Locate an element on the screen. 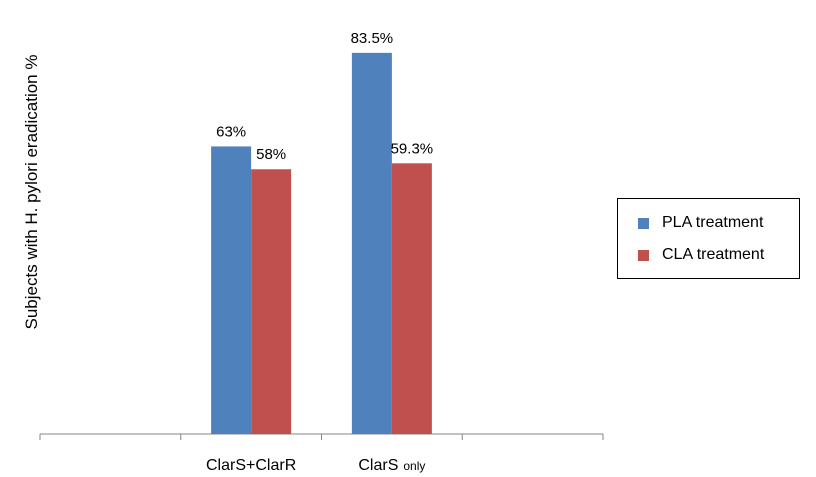 Image resolution: width=816 pixels, height=477 pixels. y-axis-label: Subjects with H. pylori eradication % is located at coordinates (31, 192).